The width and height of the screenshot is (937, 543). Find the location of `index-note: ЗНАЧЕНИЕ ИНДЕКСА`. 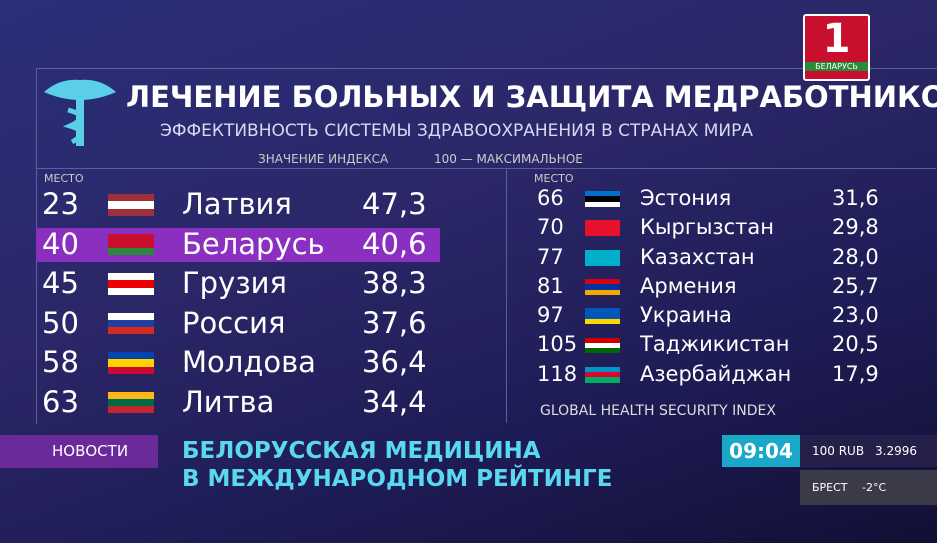

index-note: ЗНАЧЕНИЕ ИНДЕКСА is located at coordinates (323, 159).